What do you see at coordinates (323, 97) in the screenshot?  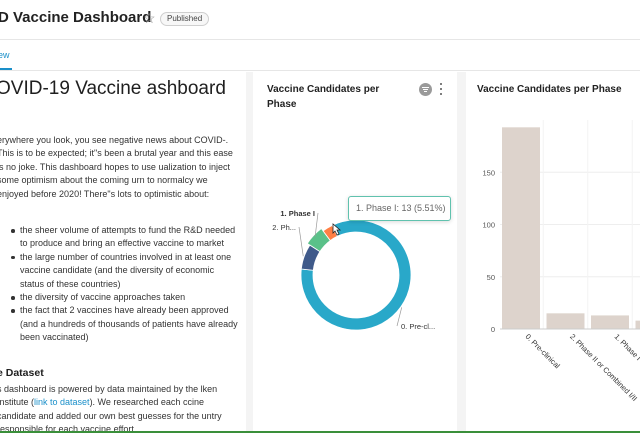 I see `pie-chart-title: Vaccine Candidates per Phase` at bounding box center [323, 97].